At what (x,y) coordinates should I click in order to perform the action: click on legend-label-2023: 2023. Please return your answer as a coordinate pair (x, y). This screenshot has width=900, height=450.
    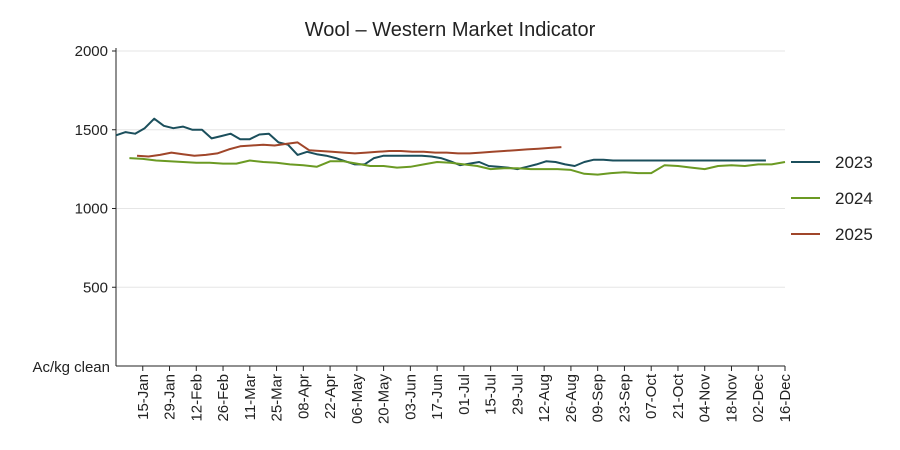
    Looking at the image, I should click on (854, 162).